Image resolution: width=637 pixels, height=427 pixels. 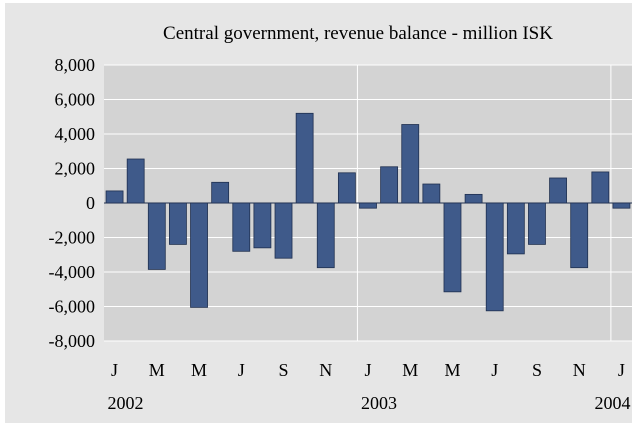 What do you see at coordinates (75, 134) in the screenshot?
I see `y-tick-label: 4,000` at bounding box center [75, 134].